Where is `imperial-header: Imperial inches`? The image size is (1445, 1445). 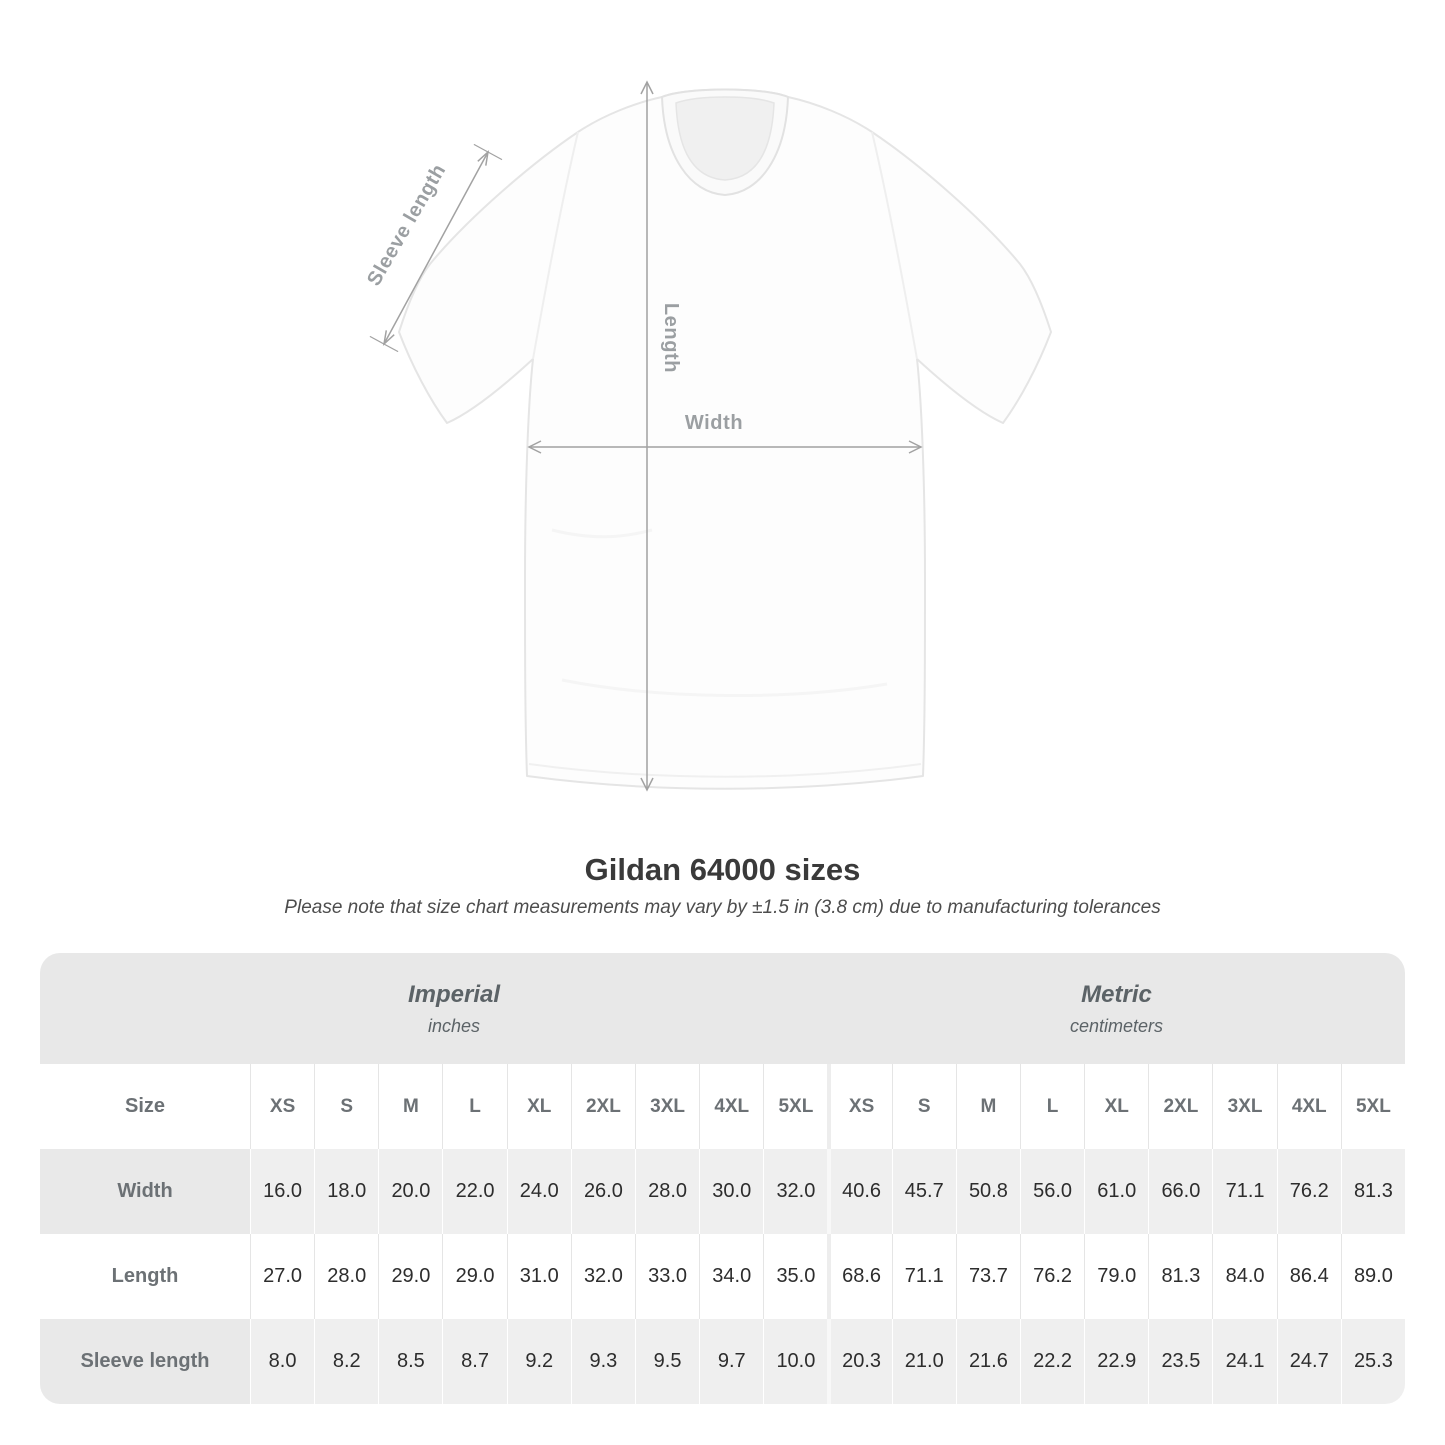 imperial-header: Imperial inches is located at coordinates (434, 1008).